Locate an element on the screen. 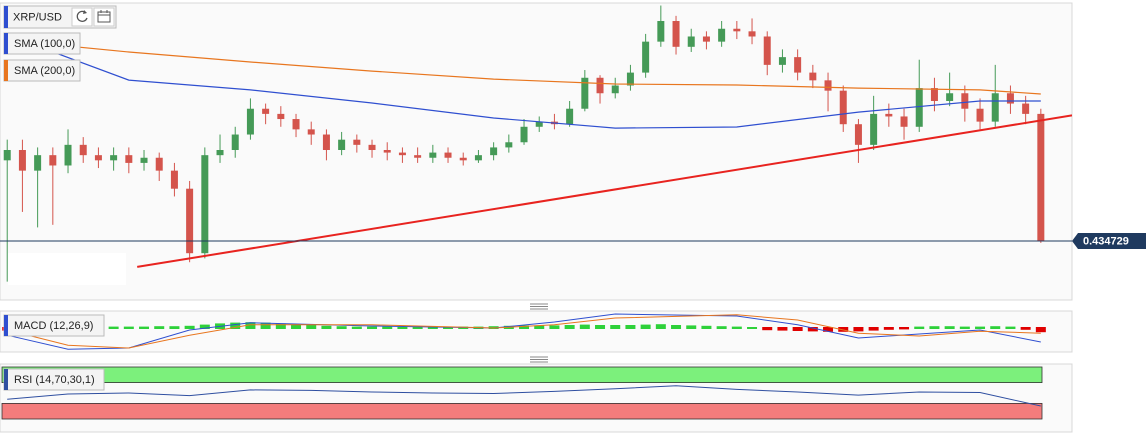 This screenshot has width=1146, height=444. last-price-tag is located at coordinates (1109, 240).